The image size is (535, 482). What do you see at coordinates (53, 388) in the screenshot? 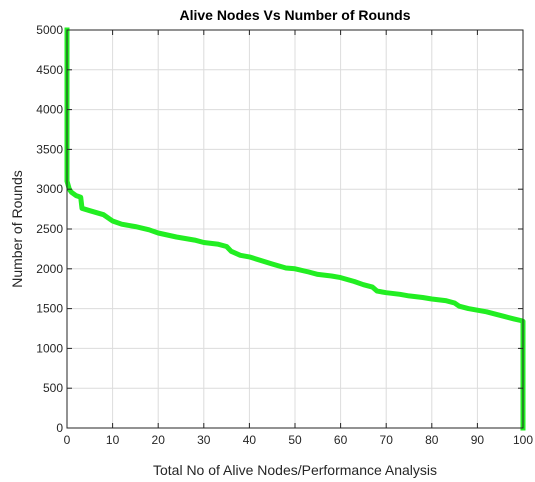
I see `y-tick-label: 500` at bounding box center [53, 388].